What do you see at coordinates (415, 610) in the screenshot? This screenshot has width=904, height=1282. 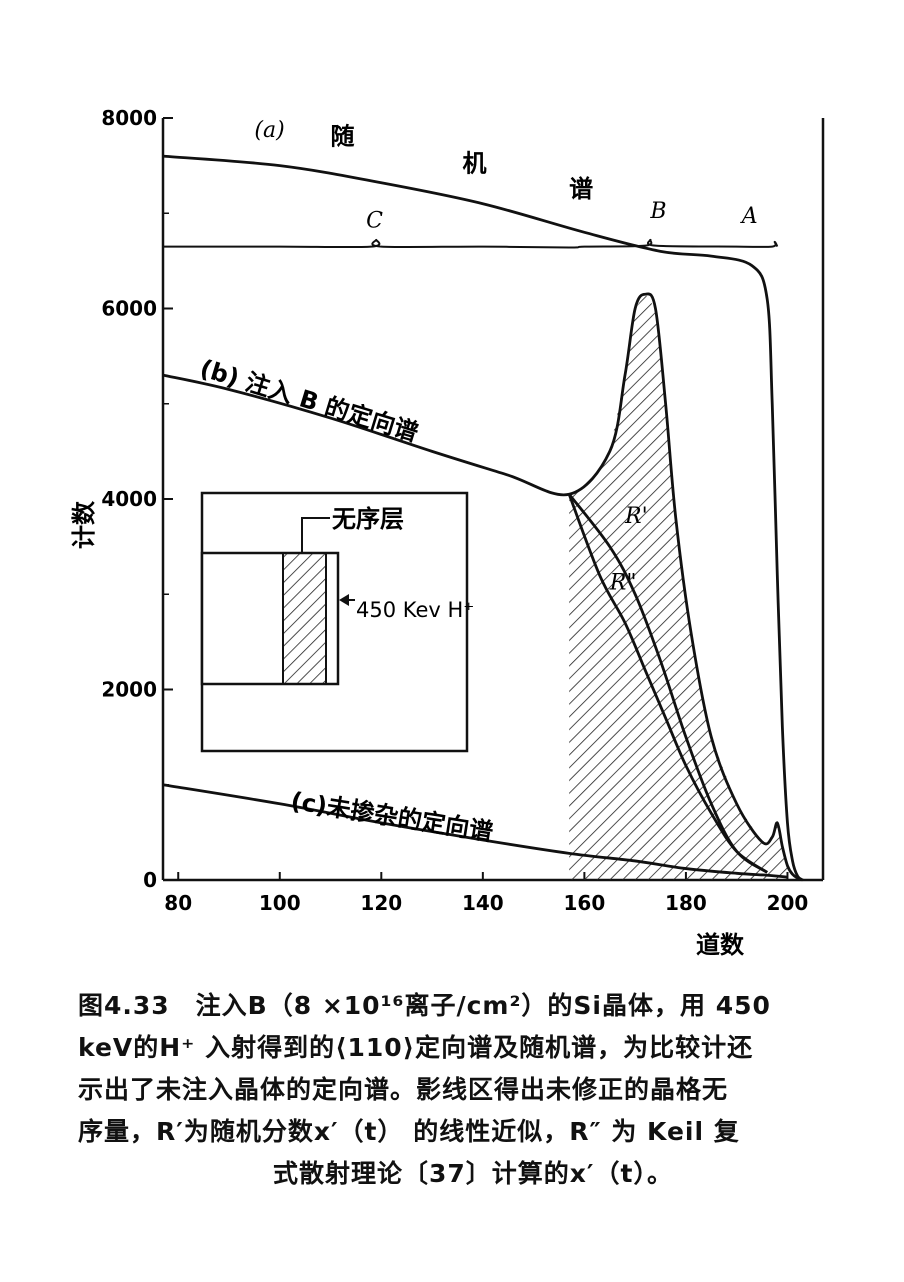 I see `inset-beam-label: 450 Kev H⁺` at bounding box center [415, 610].